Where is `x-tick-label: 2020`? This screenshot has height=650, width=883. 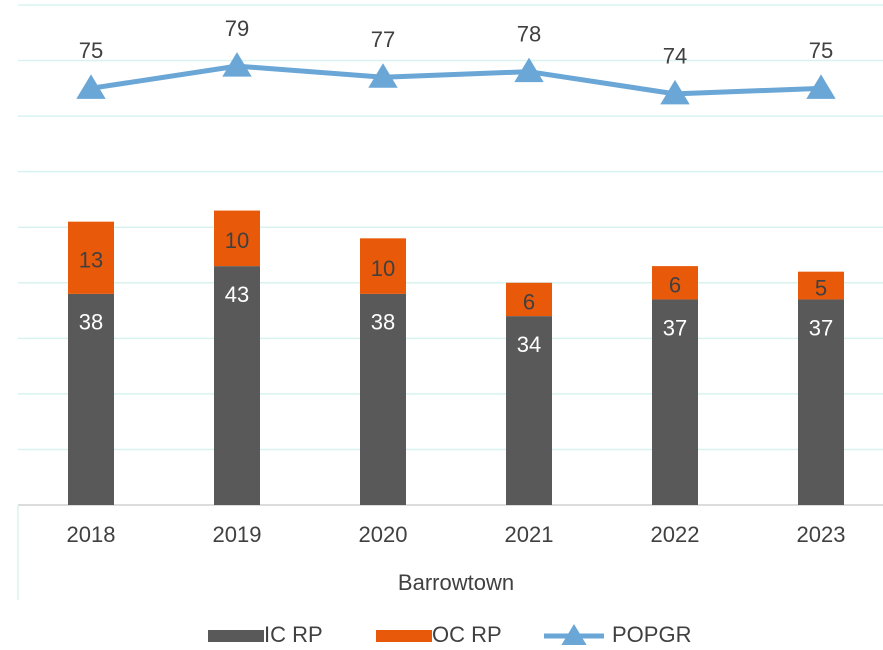 x-tick-label: 2020 is located at coordinates (383, 534).